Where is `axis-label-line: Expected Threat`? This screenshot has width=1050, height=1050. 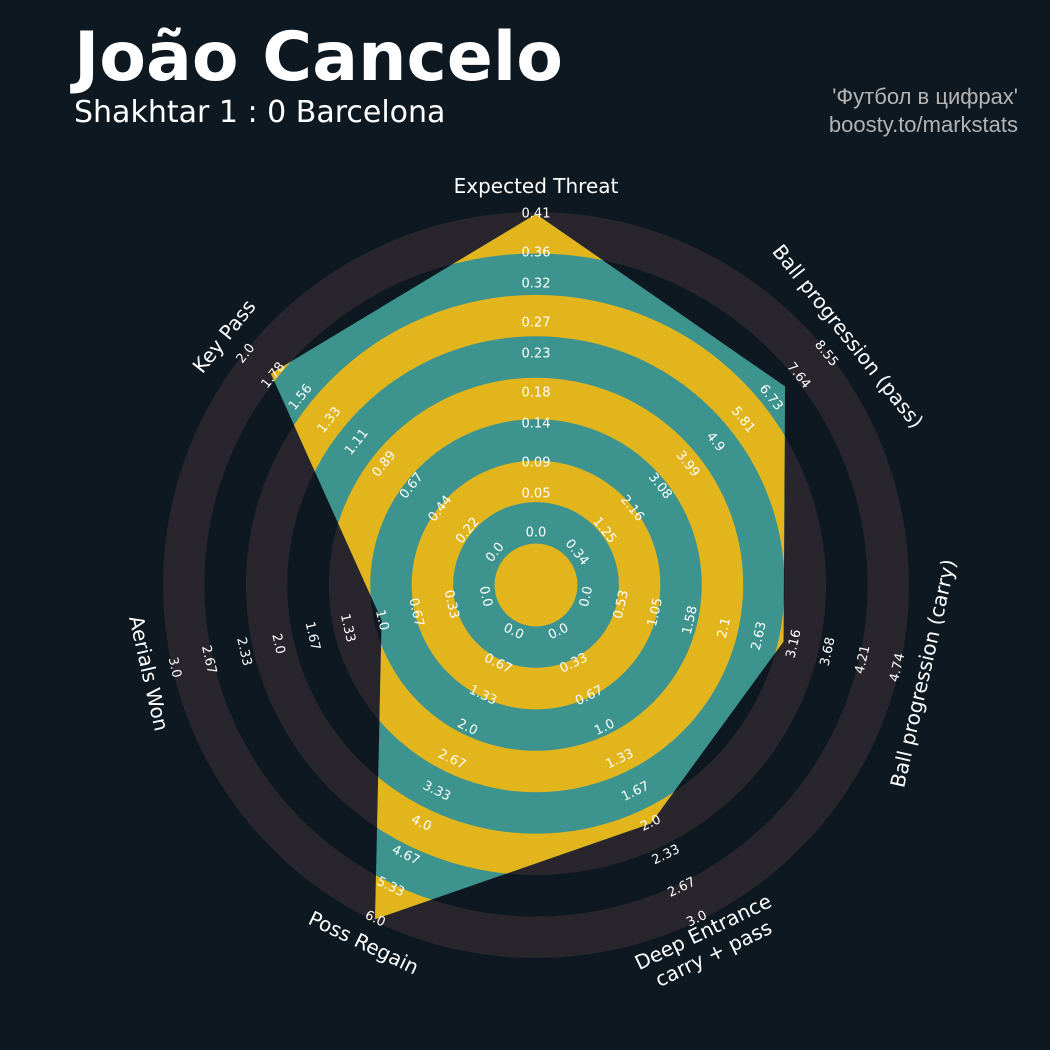 axis-label-line: Expected Threat is located at coordinates (536, 186).